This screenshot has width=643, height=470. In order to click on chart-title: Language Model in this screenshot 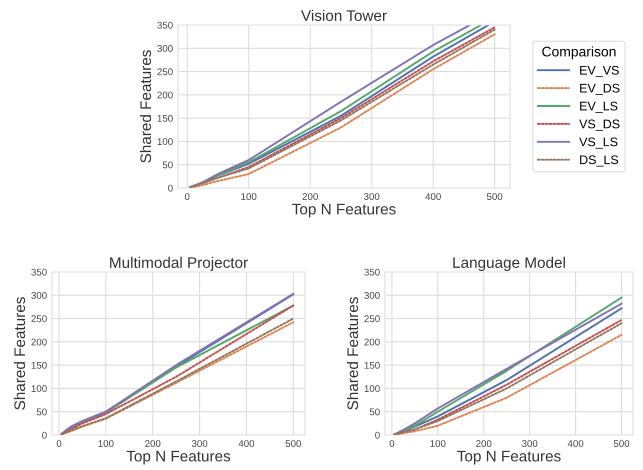, I will do `click(509, 264)`.